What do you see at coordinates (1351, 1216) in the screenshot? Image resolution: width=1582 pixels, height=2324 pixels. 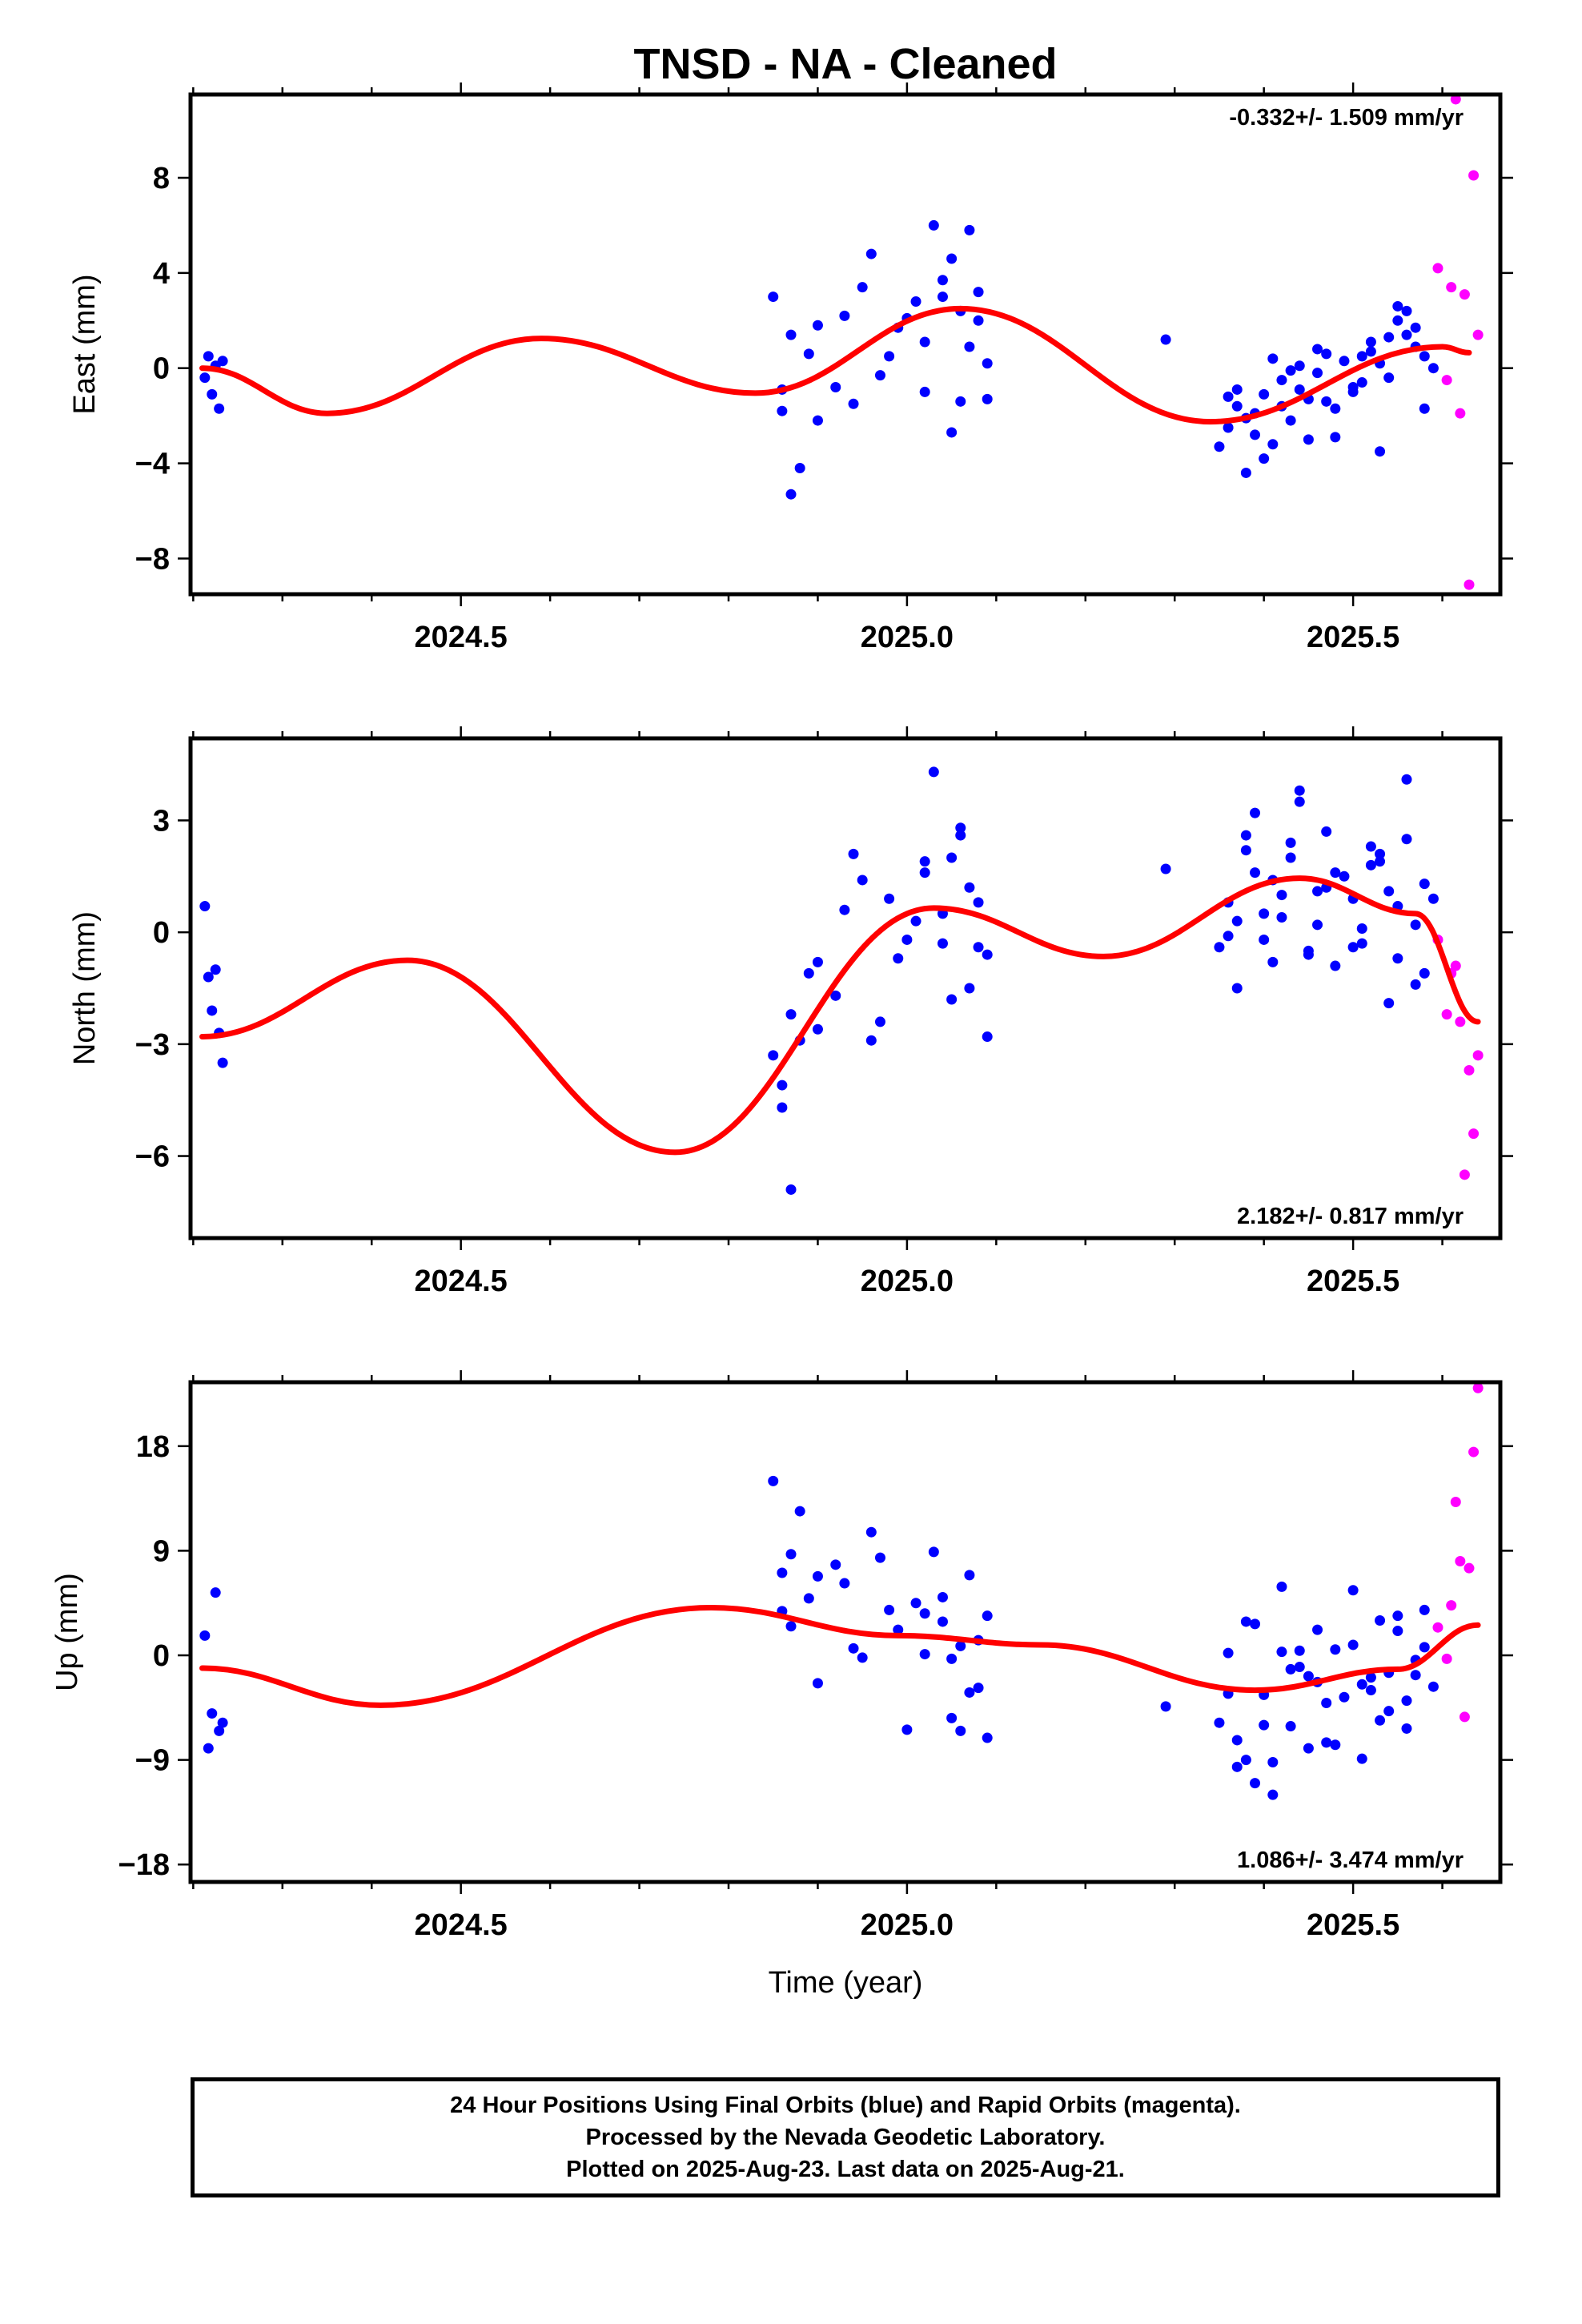 I see `velocity-label: 2.182+/- 0.817 mm/yr` at bounding box center [1351, 1216].